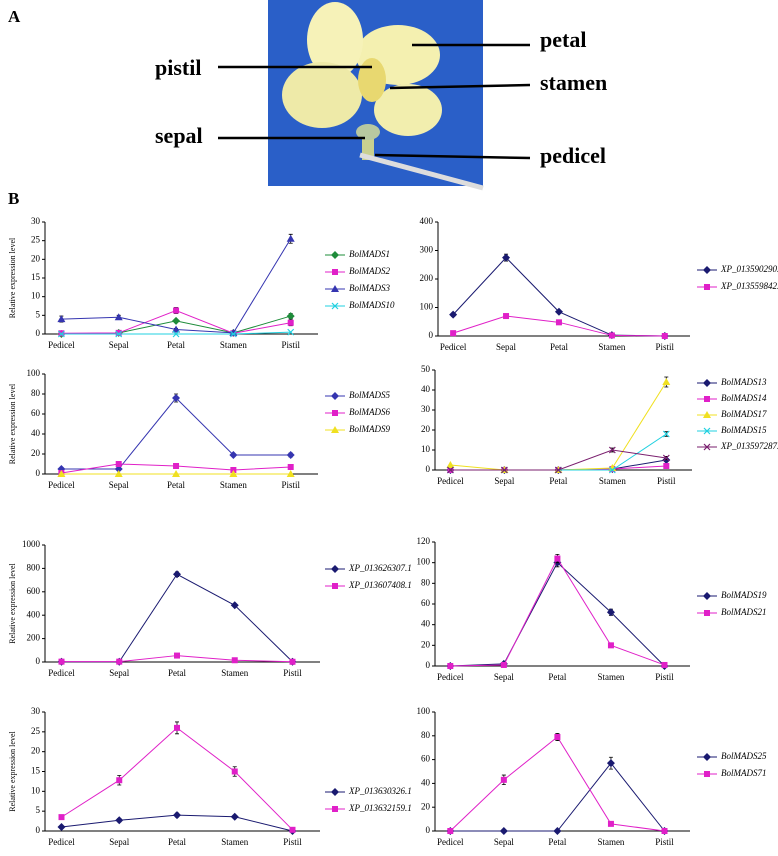  I want to click on legend-label: XP_013607408.1, so click(380, 585).